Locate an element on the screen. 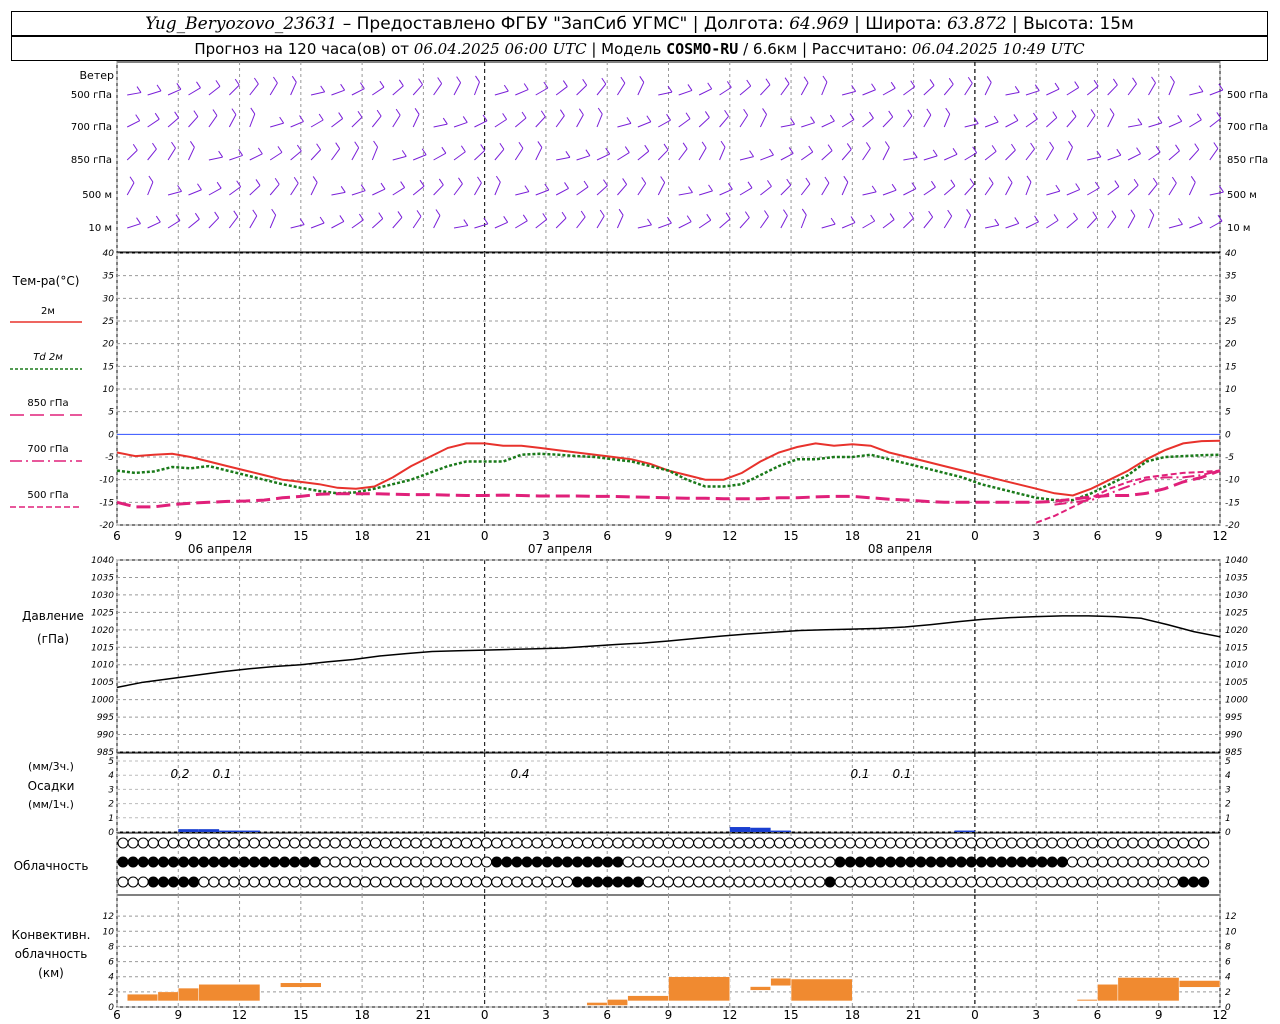 This screenshot has height=1024, width=1280. hour-tick-label: 15 is located at coordinates (790, 1015).